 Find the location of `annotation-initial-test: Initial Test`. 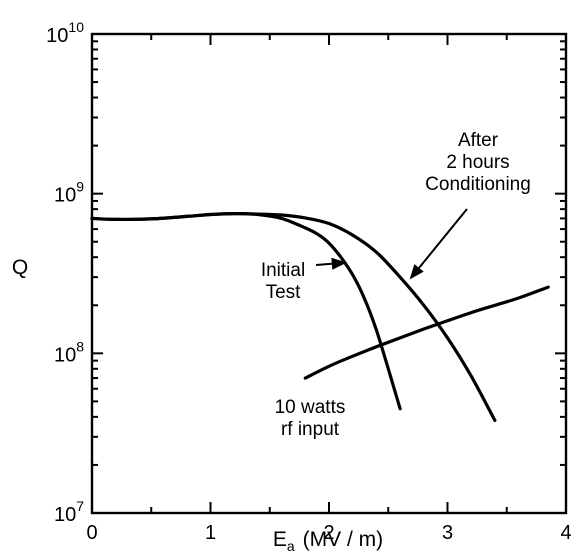

annotation-initial-test: Initial Test is located at coordinates (283, 281).